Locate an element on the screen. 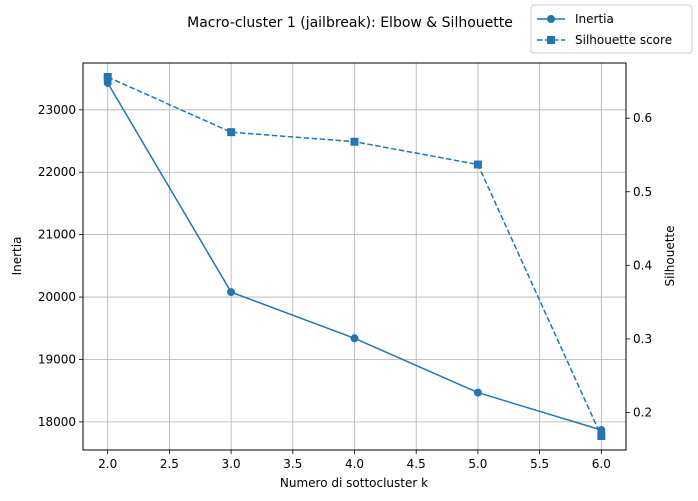  x-tick-label: 5.0 is located at coordinates (477, 464).